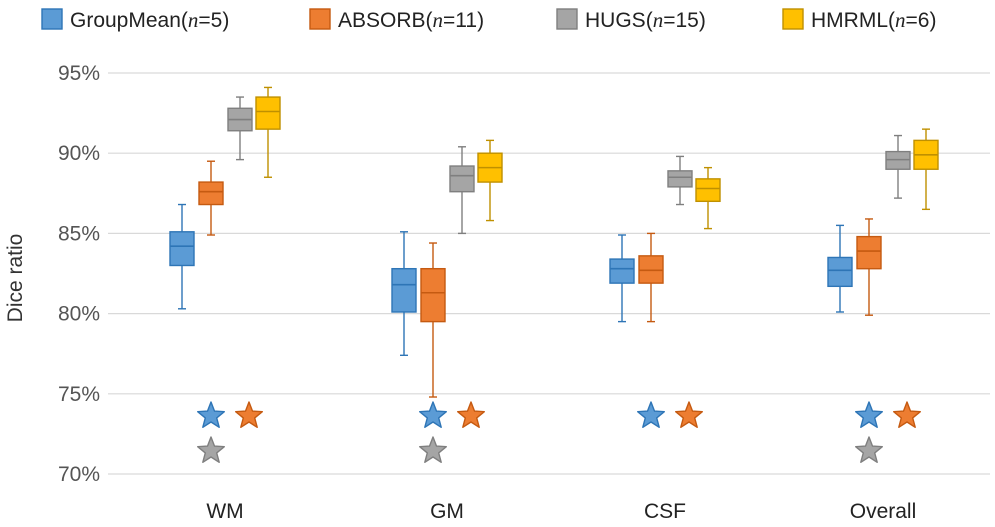 Image resolution: width=995 pixels, height=527 pixels. I want to click on box-absorb-overall, so click(869, 267).